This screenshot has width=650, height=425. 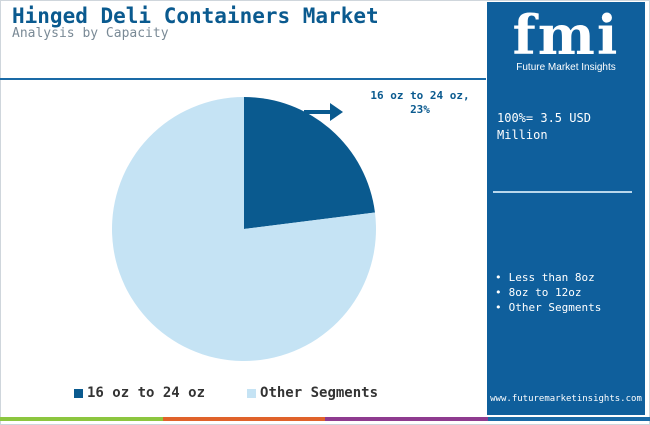 I want to click on list-item: Other Segments, so click(x=548, y=307).